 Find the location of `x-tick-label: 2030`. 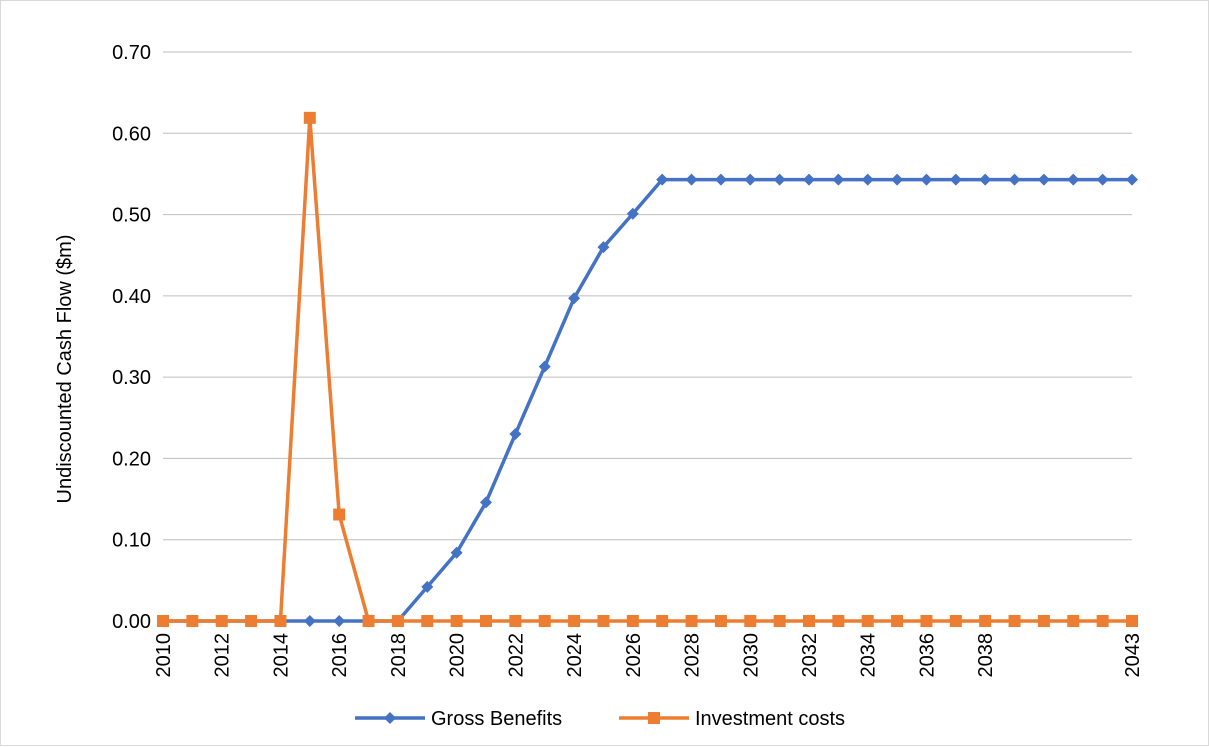

x-tick-label: 2030 is located at coordinates (751, 655).